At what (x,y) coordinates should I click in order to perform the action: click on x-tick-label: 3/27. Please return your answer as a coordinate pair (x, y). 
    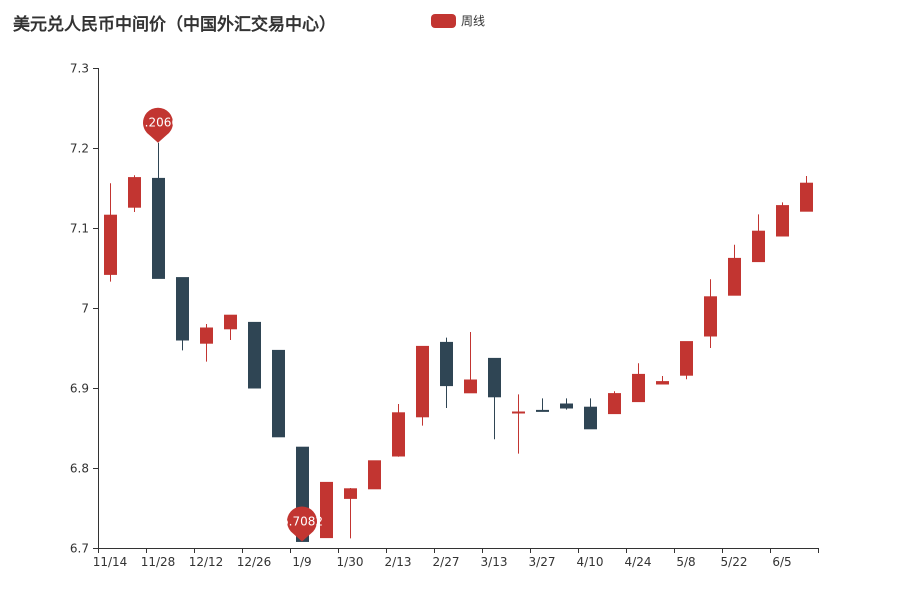
    Looking at the image, I should click on (542, 562).